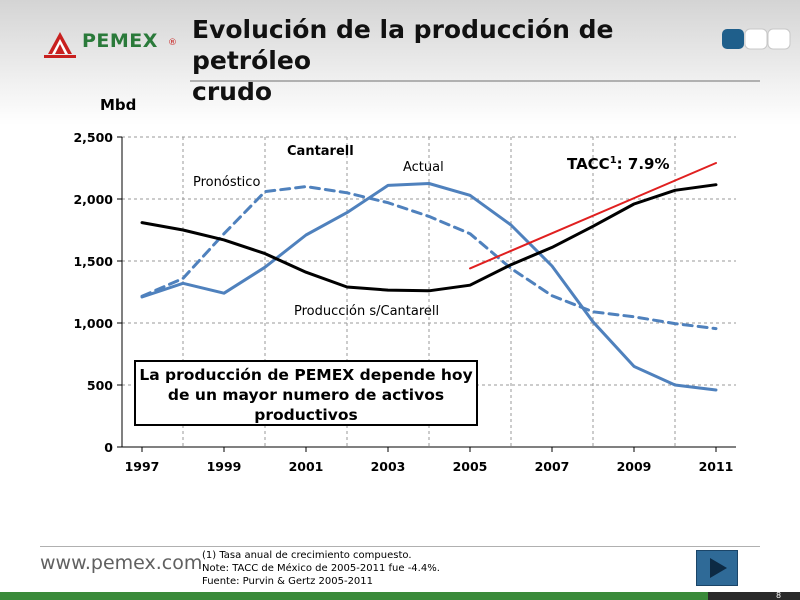  Describe the element at coordinates (400, 546) in the screenshot. I see `footer-divider` at that location.